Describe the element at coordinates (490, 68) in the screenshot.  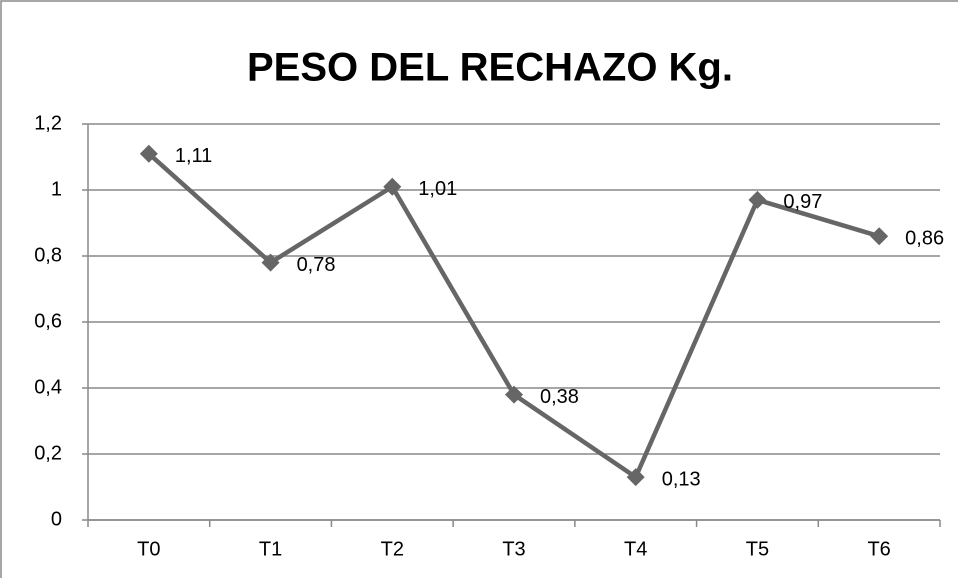
I see `chart-title: PESO DEL RECHAZO Kg.` at that location.